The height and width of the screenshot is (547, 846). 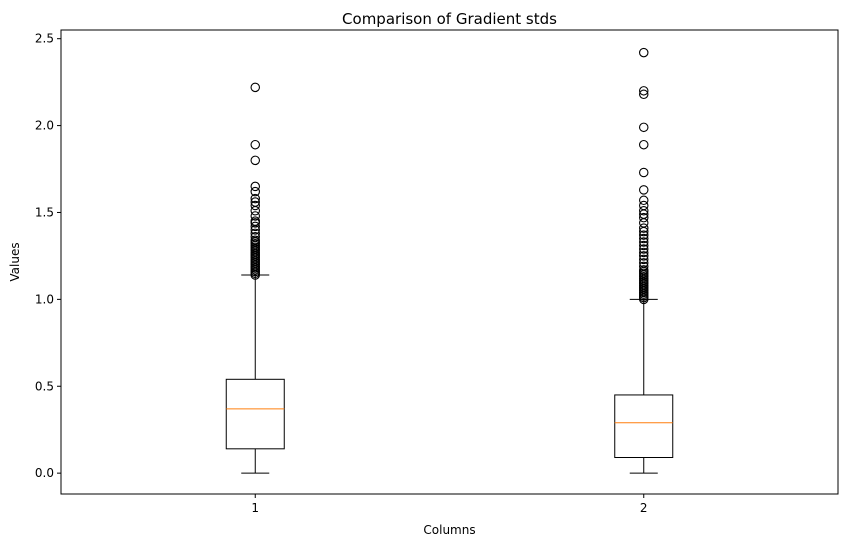 I want to click on chart-title: Comparison of Gradient stds, so click(x=449, y=19).